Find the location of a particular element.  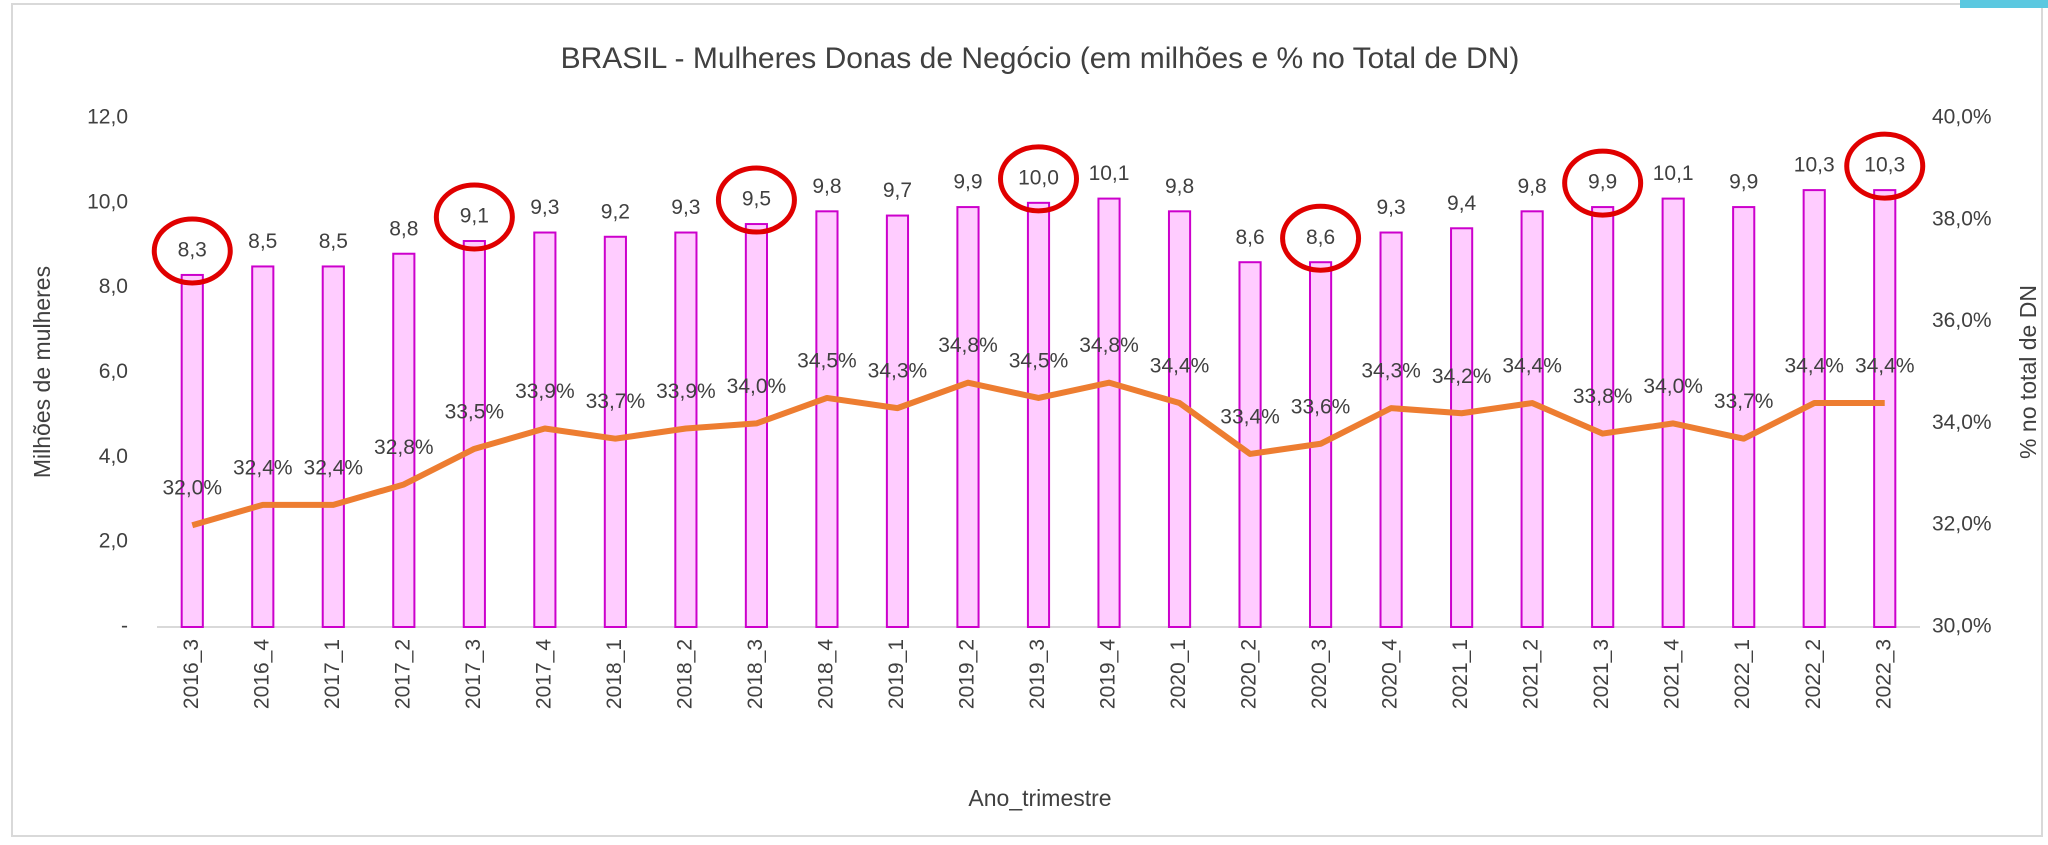

y-tick-label: 2,0 is located at coordinates (113, 541).